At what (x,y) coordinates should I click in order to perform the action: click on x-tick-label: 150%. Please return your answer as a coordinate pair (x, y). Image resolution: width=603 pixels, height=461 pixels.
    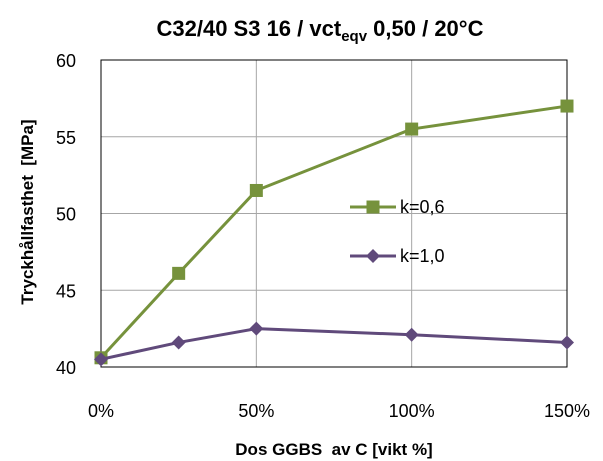
    Looking at the image, I should click on (567, 411).